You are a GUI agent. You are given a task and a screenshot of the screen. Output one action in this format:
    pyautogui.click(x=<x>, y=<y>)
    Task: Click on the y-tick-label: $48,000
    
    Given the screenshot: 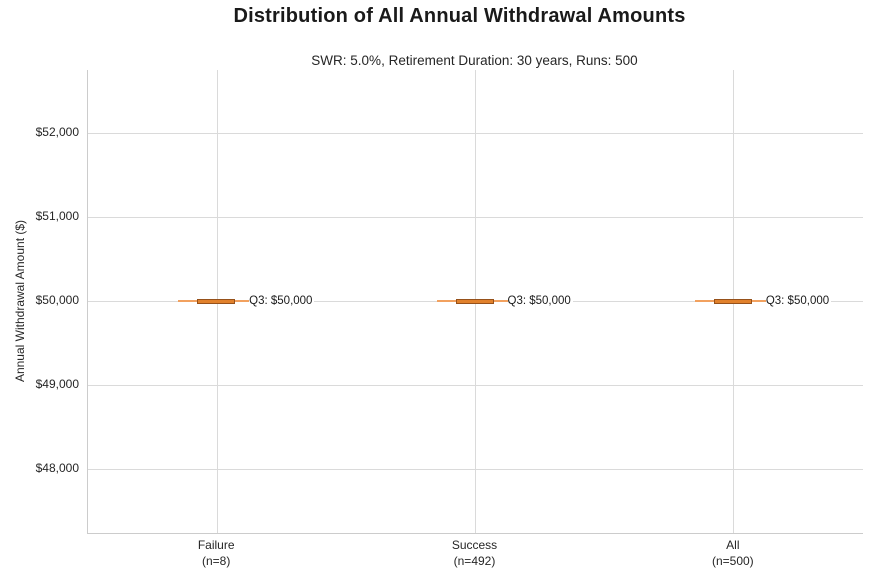 What is the action you would take?
    pyautogui.click(x=57, y=468)
    